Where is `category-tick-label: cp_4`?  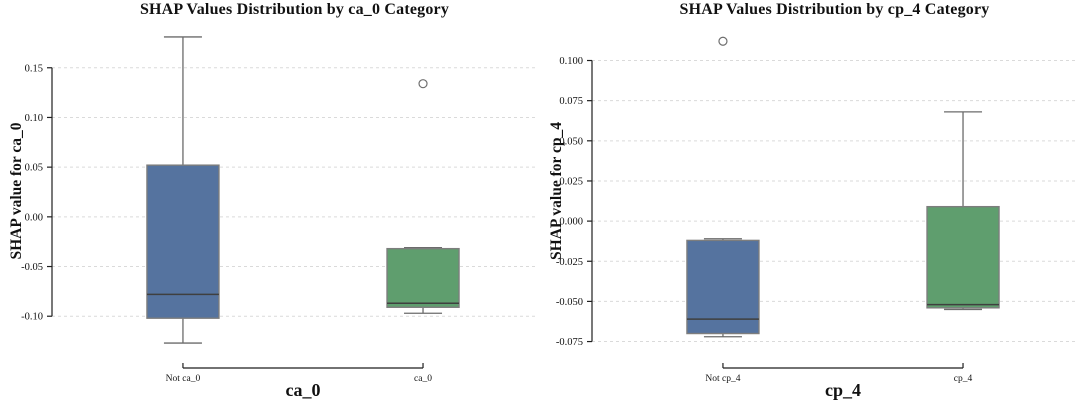
category-tick-label: cp_4 is located at coordinates (963, 379).